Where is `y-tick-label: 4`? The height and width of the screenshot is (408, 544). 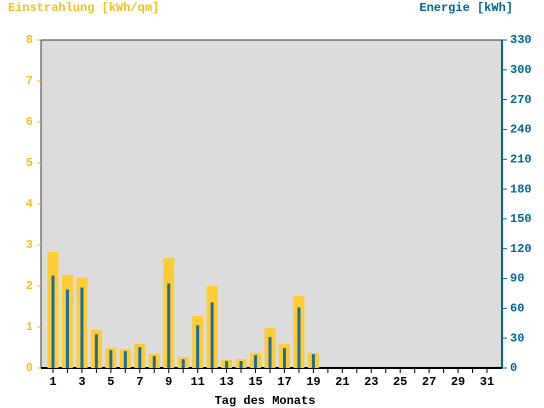 y-tick-label: 4 is located at coordinates (29, 204).